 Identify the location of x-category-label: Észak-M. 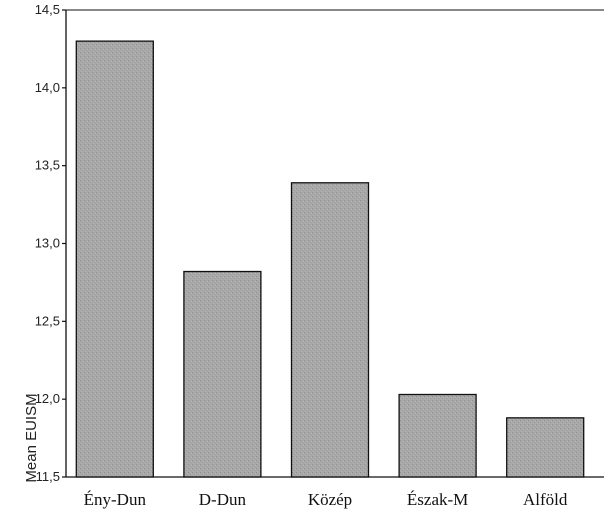
(437, 499).